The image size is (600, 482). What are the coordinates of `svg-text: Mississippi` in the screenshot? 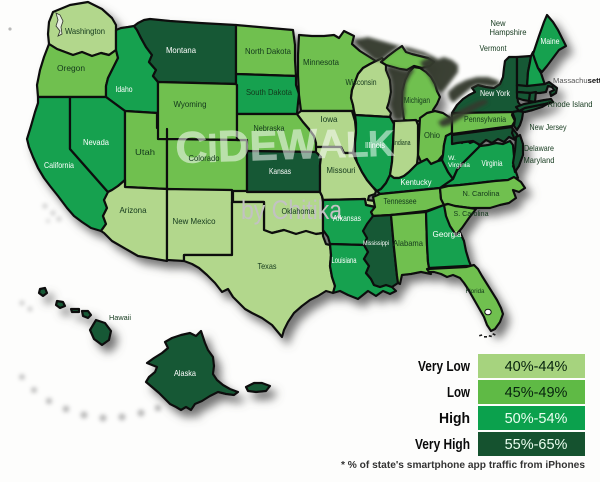 It's located at (376, 243).